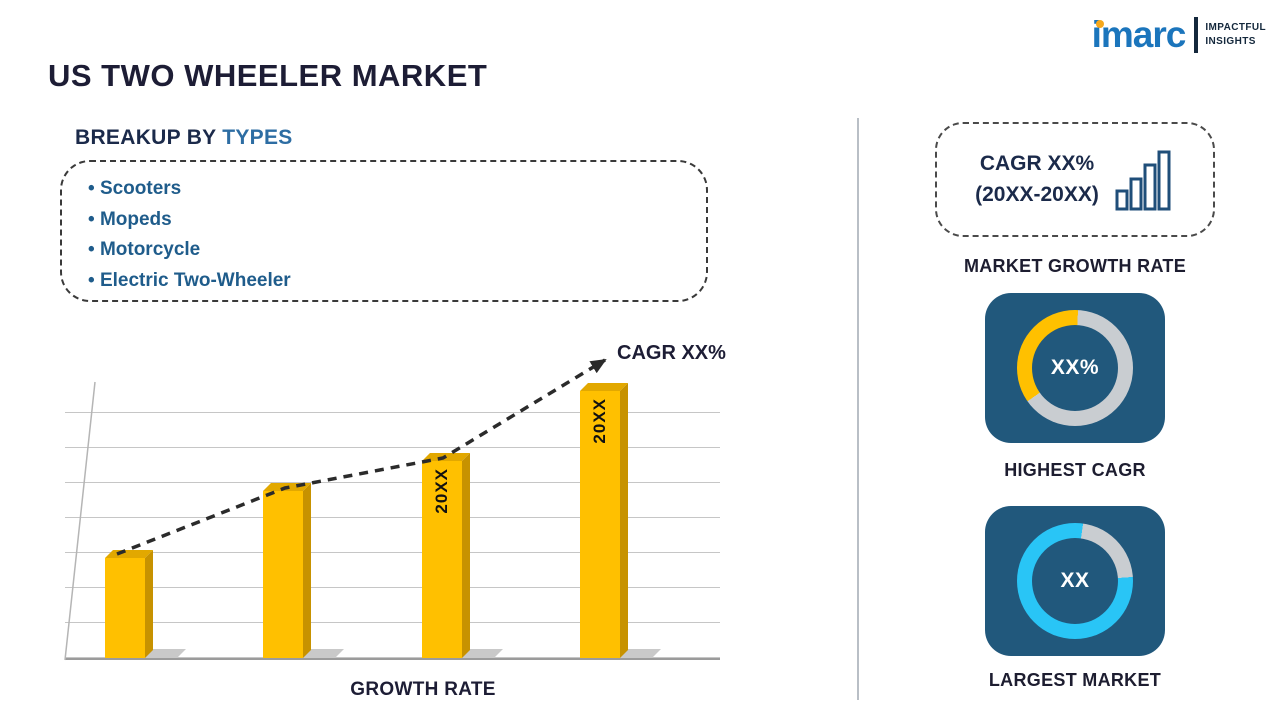 The width and height of the screenshot is (1280, 720). Describe the element at coordinates (1235, 34) in the screenshot. I see `logo-tagline: IMPACTFUL INSIGHTS` at that location.